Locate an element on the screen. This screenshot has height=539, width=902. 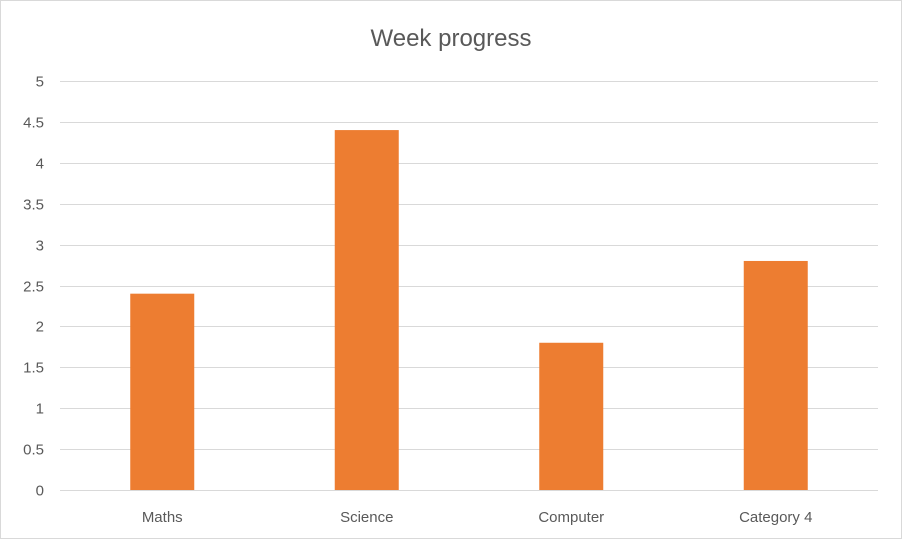
bar-science is located at coordinates (366, 310).